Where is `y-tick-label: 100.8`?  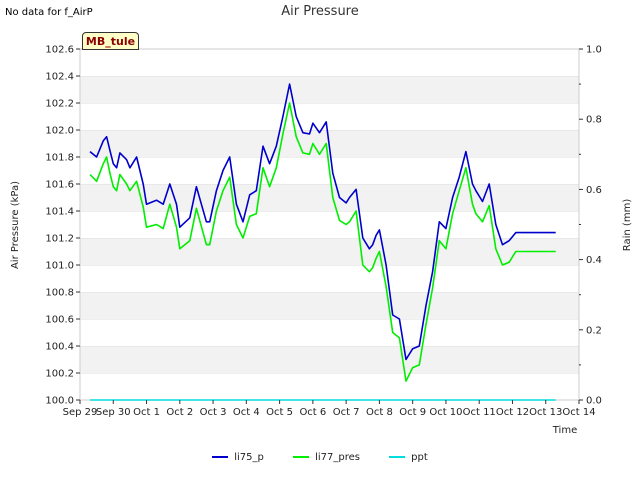 y-tick-label: 100.8 is located at coordinates (59, 293).